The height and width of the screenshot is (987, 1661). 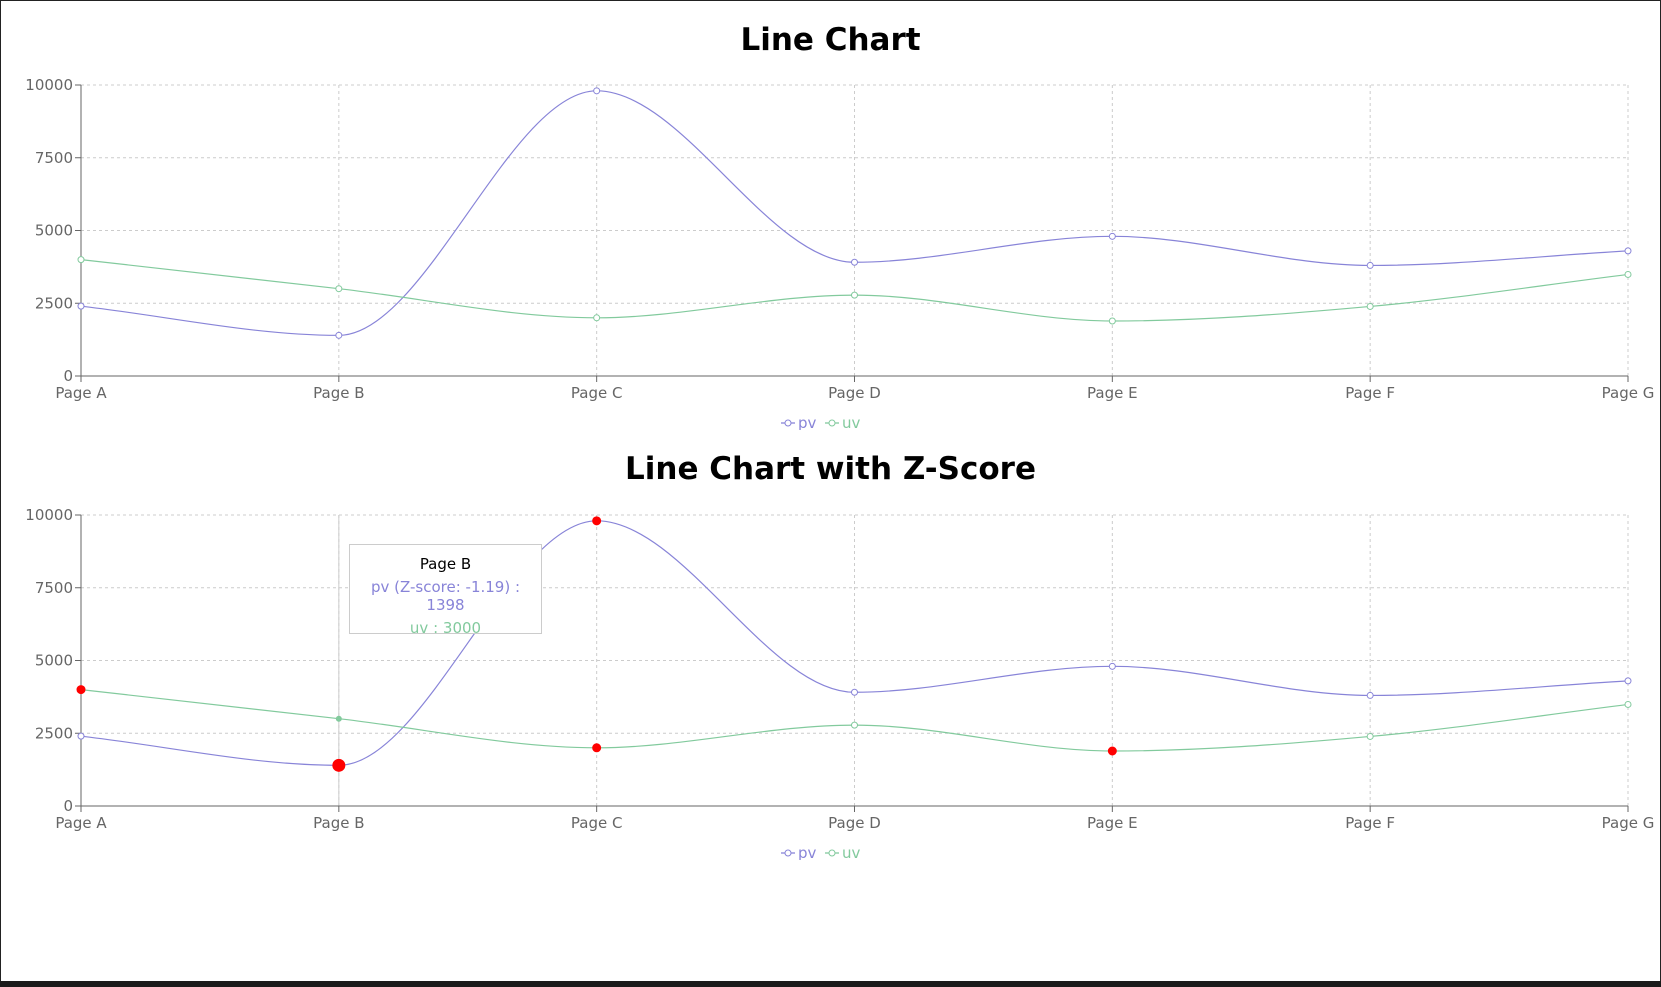 What do you see at coordinates (445, 564) in the screenshot?
I see `tooltip-label: Page B` at bounding box center [445, 564].